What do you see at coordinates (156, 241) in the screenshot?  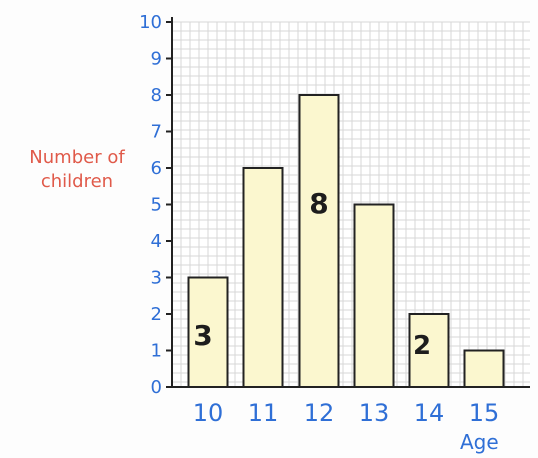 I see `y-tick-label-4: 4` at bounding box center [156, 241].